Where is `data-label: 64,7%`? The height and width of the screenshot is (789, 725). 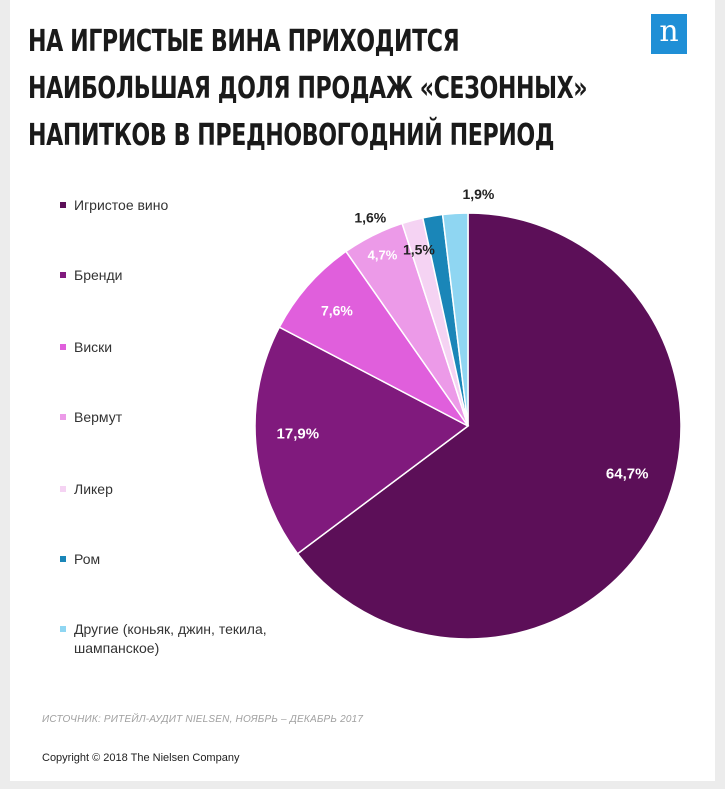 data-label: 64,7% is located at coordinates (627, 473).